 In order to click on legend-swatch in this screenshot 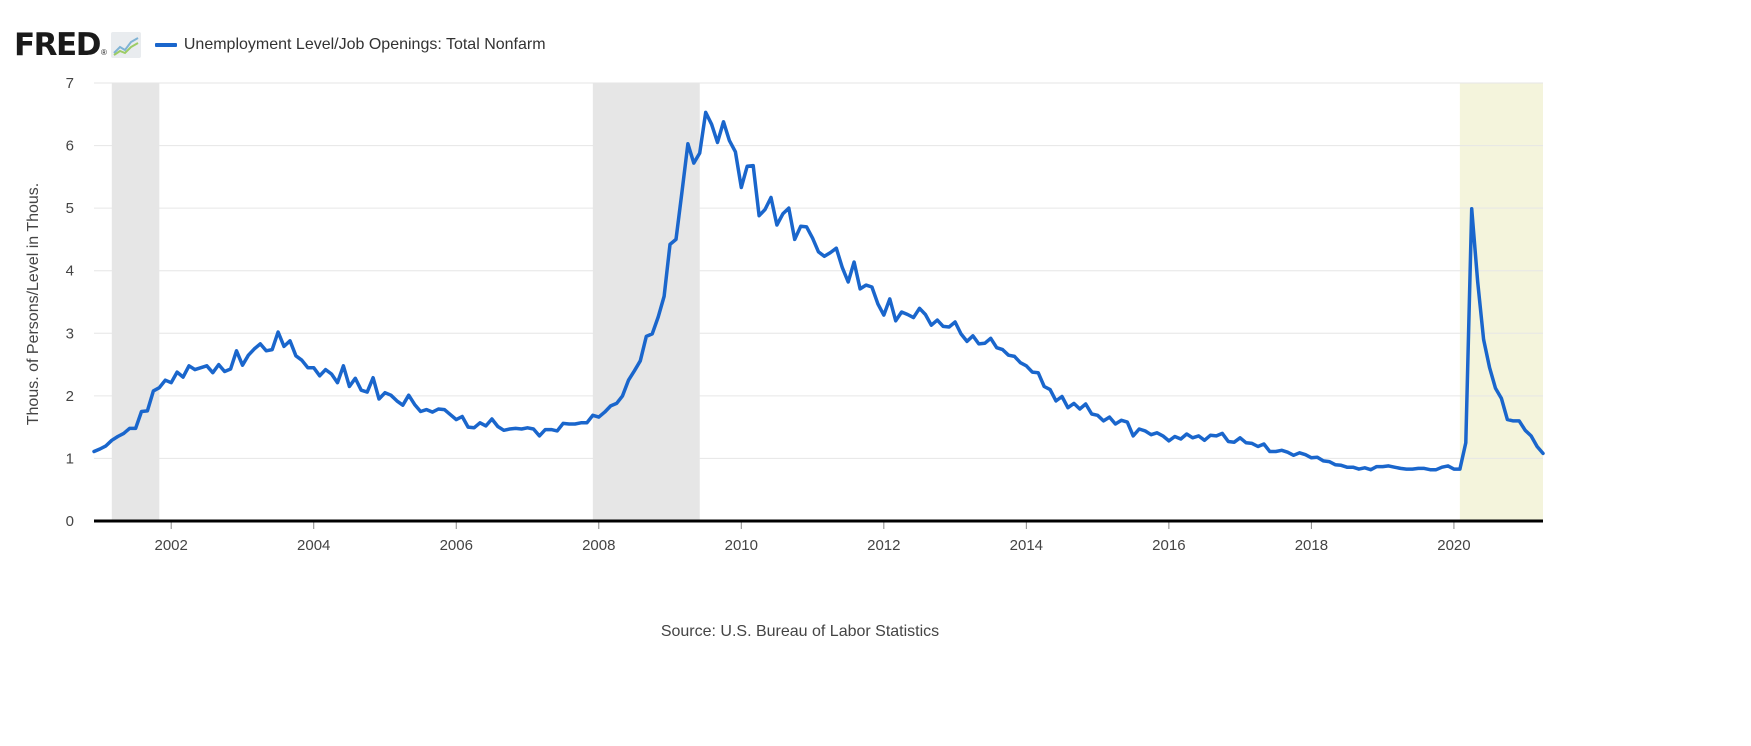, I will do `click(165, 45)`.